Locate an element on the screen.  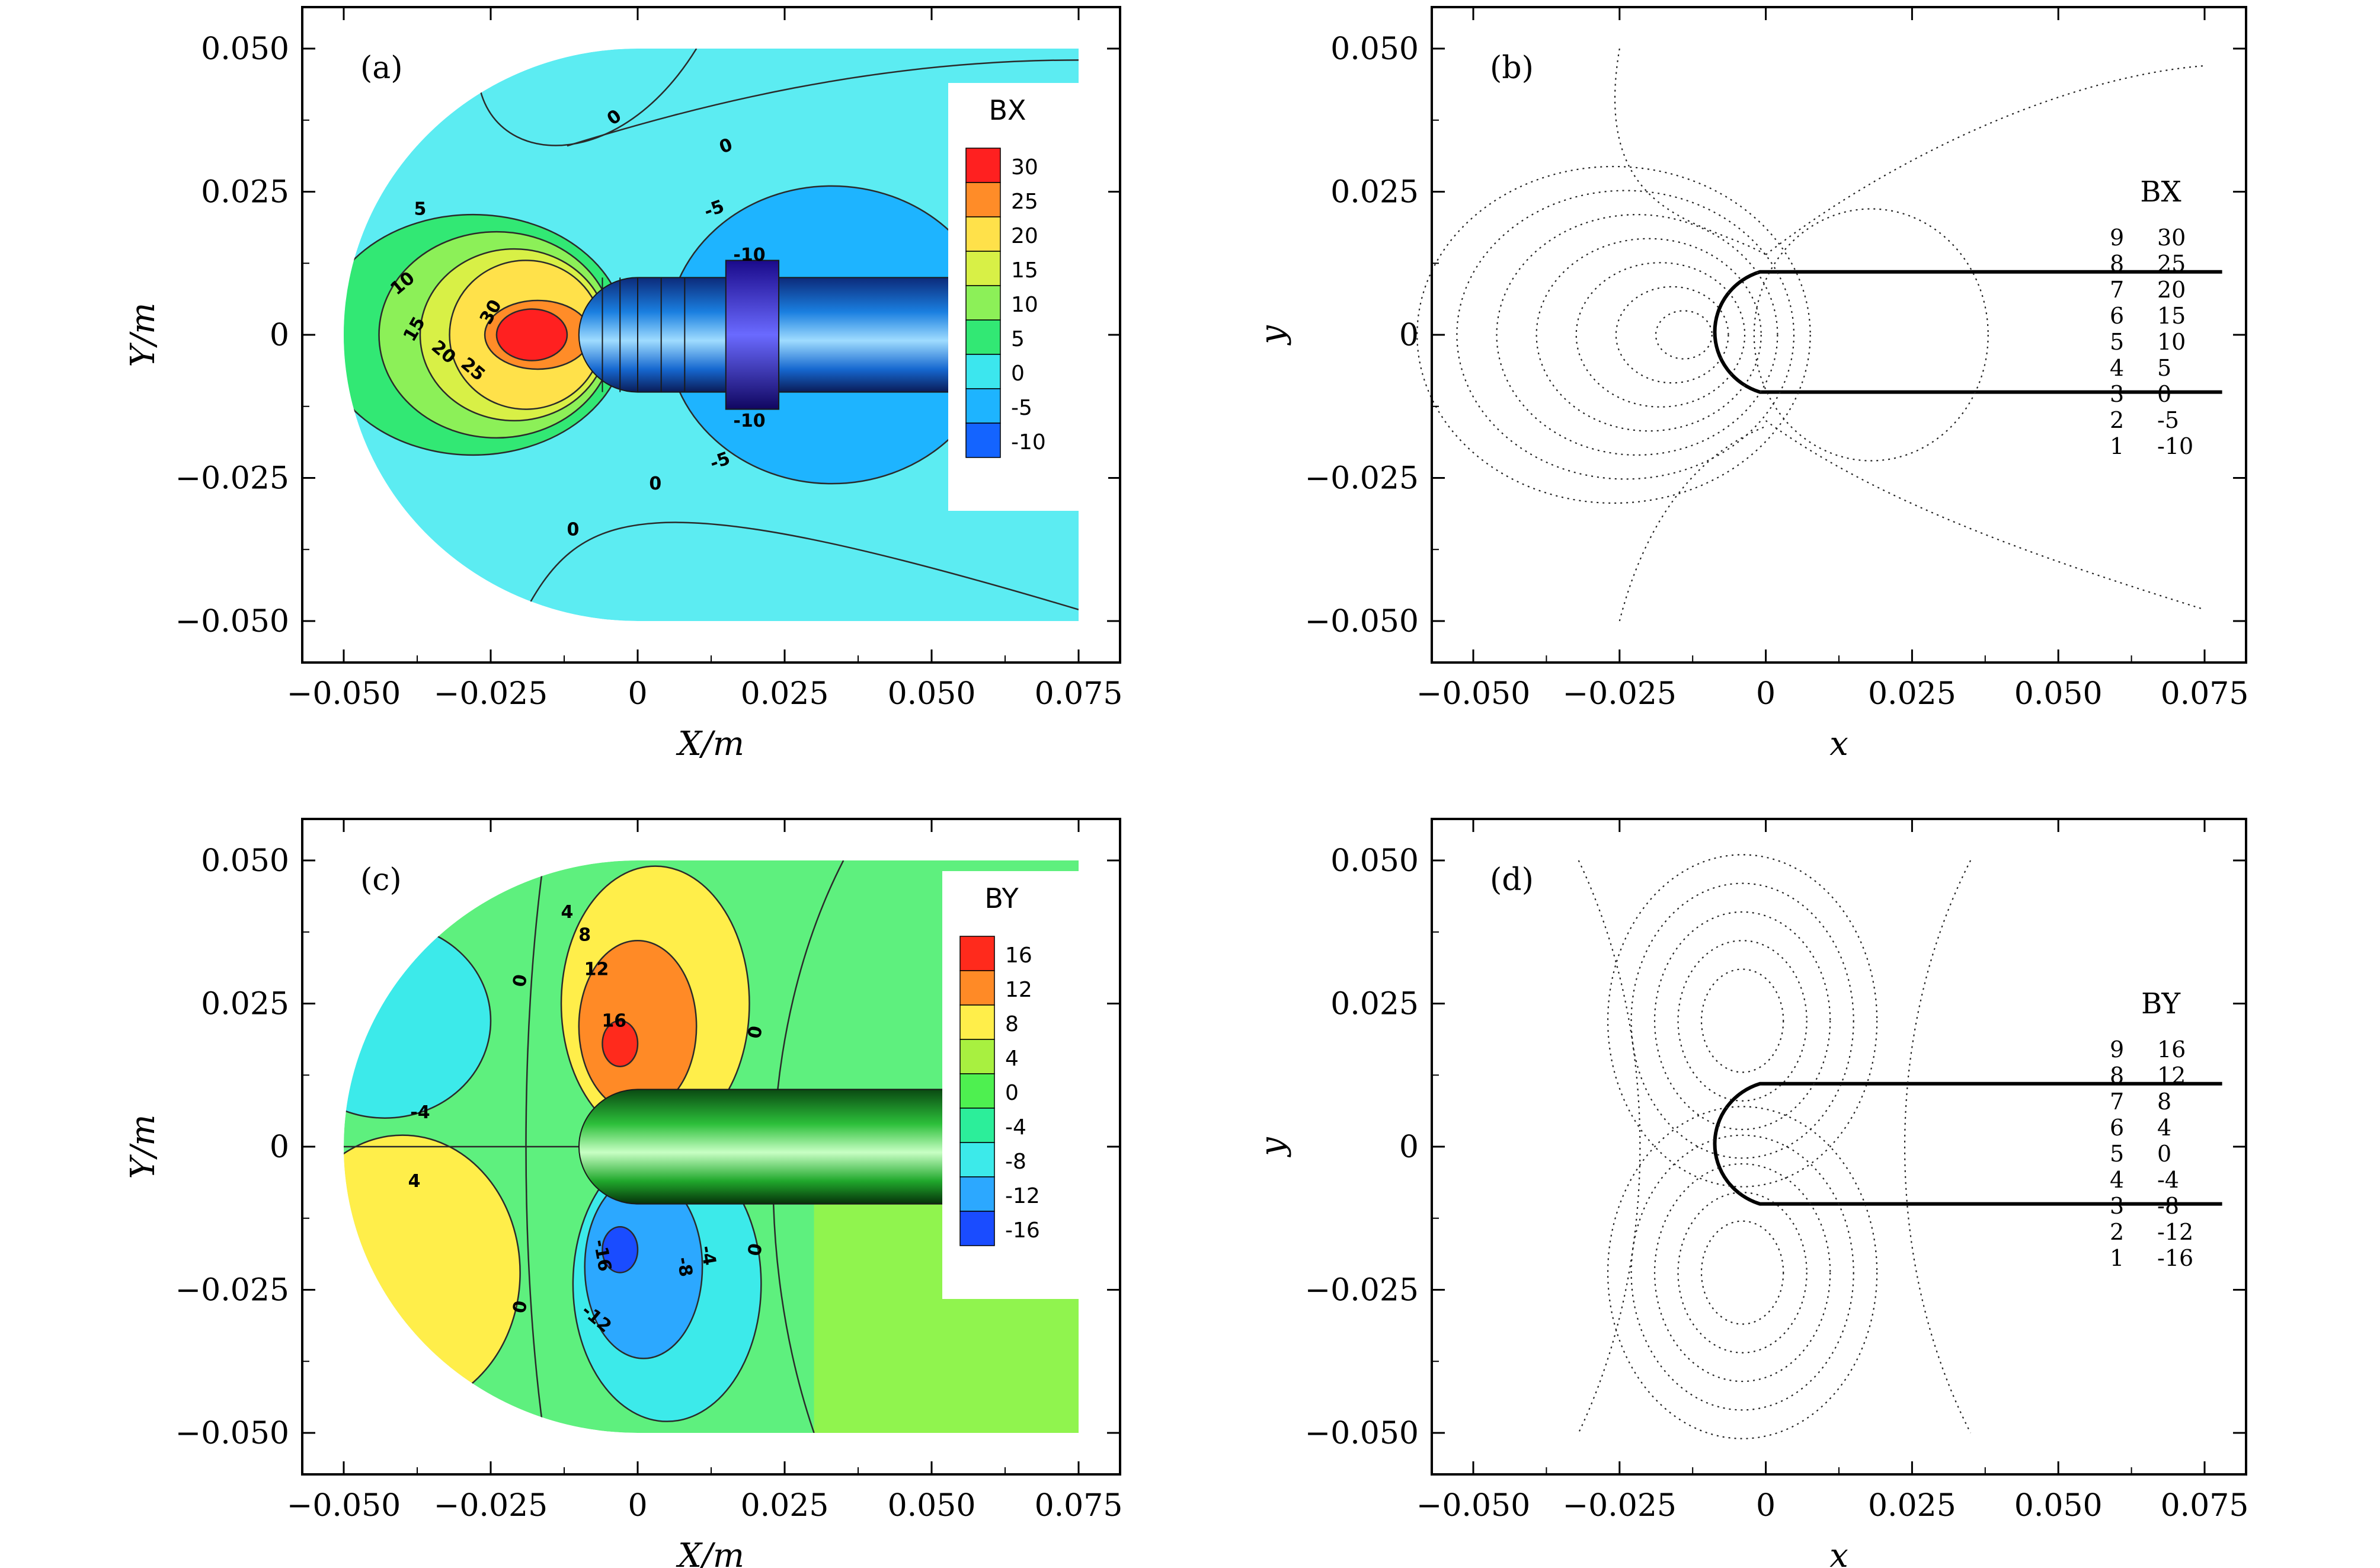
legend-value: 12 is located at coordinates (2171, 1076).